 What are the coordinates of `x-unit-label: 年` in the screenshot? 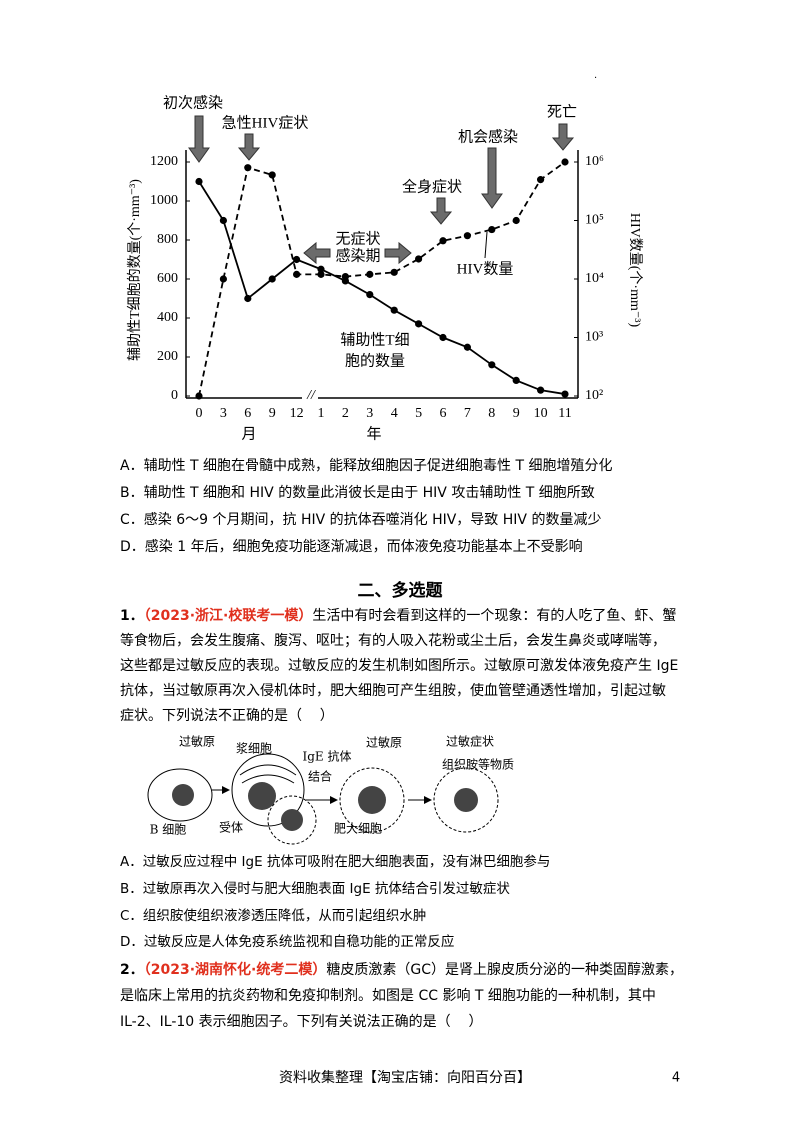 It's located at (373, 433).